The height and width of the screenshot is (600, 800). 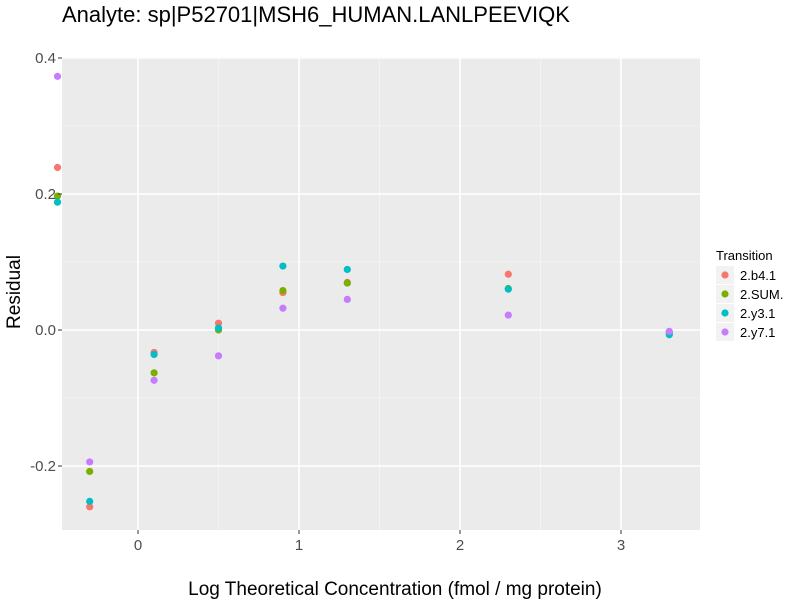 I want to click on legend-label: 2.b4.1, so click(x=758, y=275).